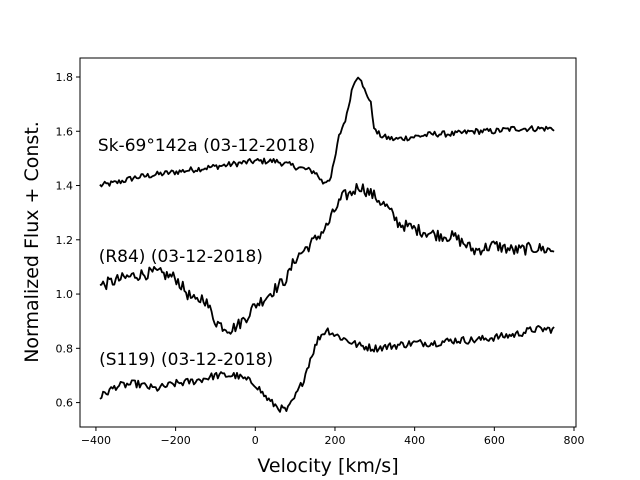  Describe the element at coordinates (414, 440) in the screenshot. I see `x-tick-label: 400` at that location.